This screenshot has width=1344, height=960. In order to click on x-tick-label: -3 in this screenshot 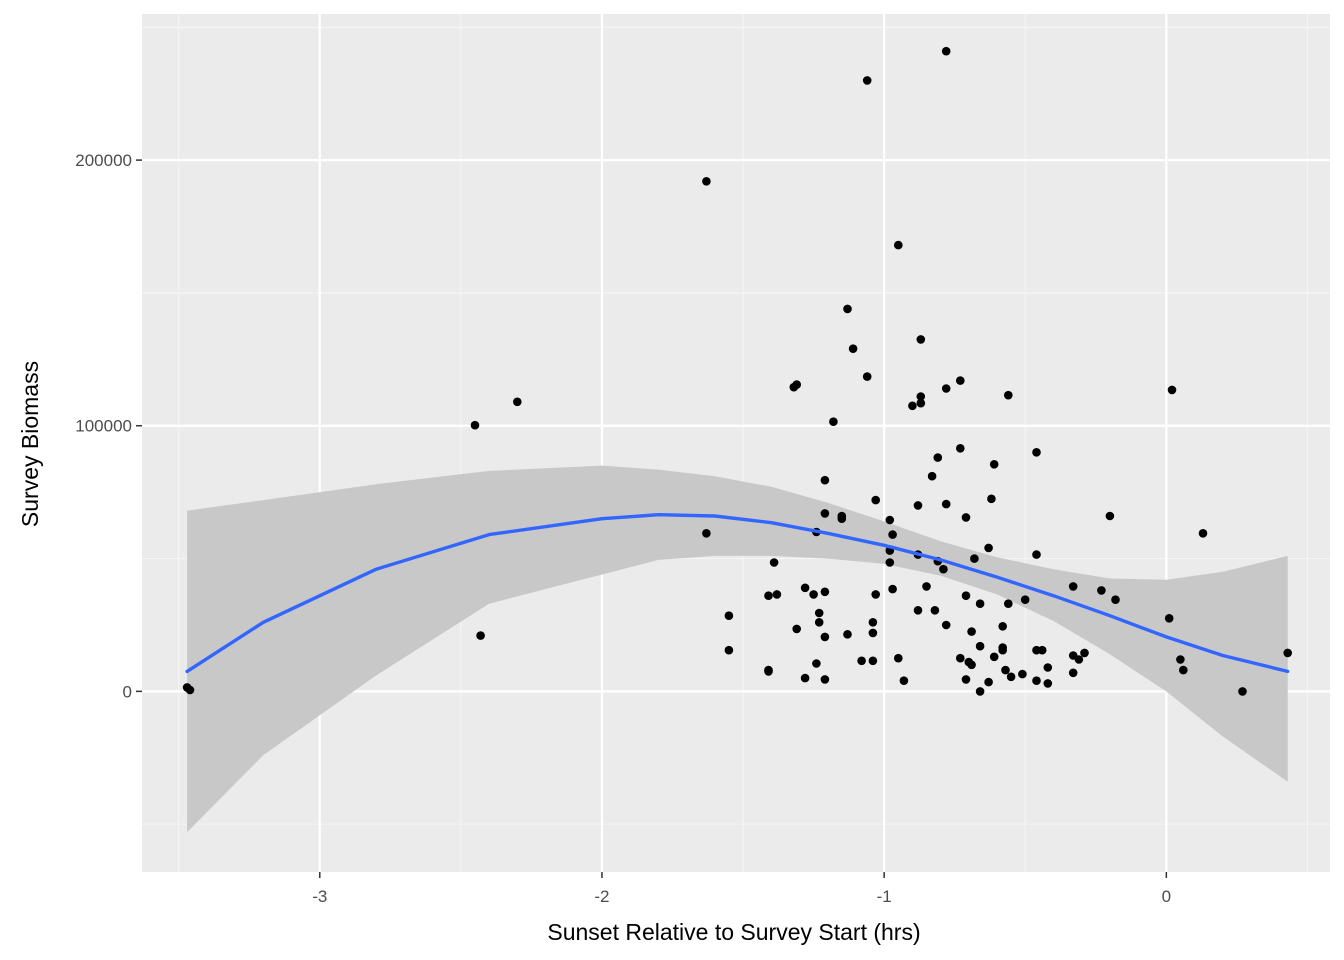, I will do `click(319, 896)`.